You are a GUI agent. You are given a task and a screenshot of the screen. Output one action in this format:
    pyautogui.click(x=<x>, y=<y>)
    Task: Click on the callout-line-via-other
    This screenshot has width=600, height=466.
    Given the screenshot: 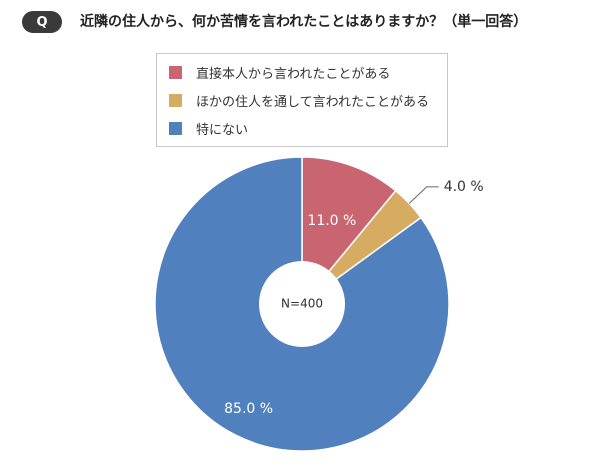 What is the action you would take?
    pyautogui.click(x=423, y=195)
    